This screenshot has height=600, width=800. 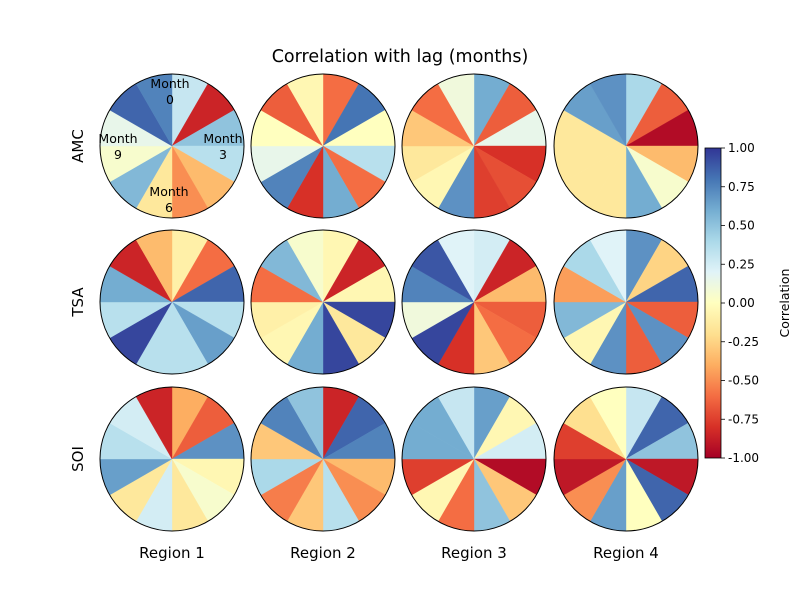 I want to click on row-label-tsa: TSA, so click(x=78, y=302).